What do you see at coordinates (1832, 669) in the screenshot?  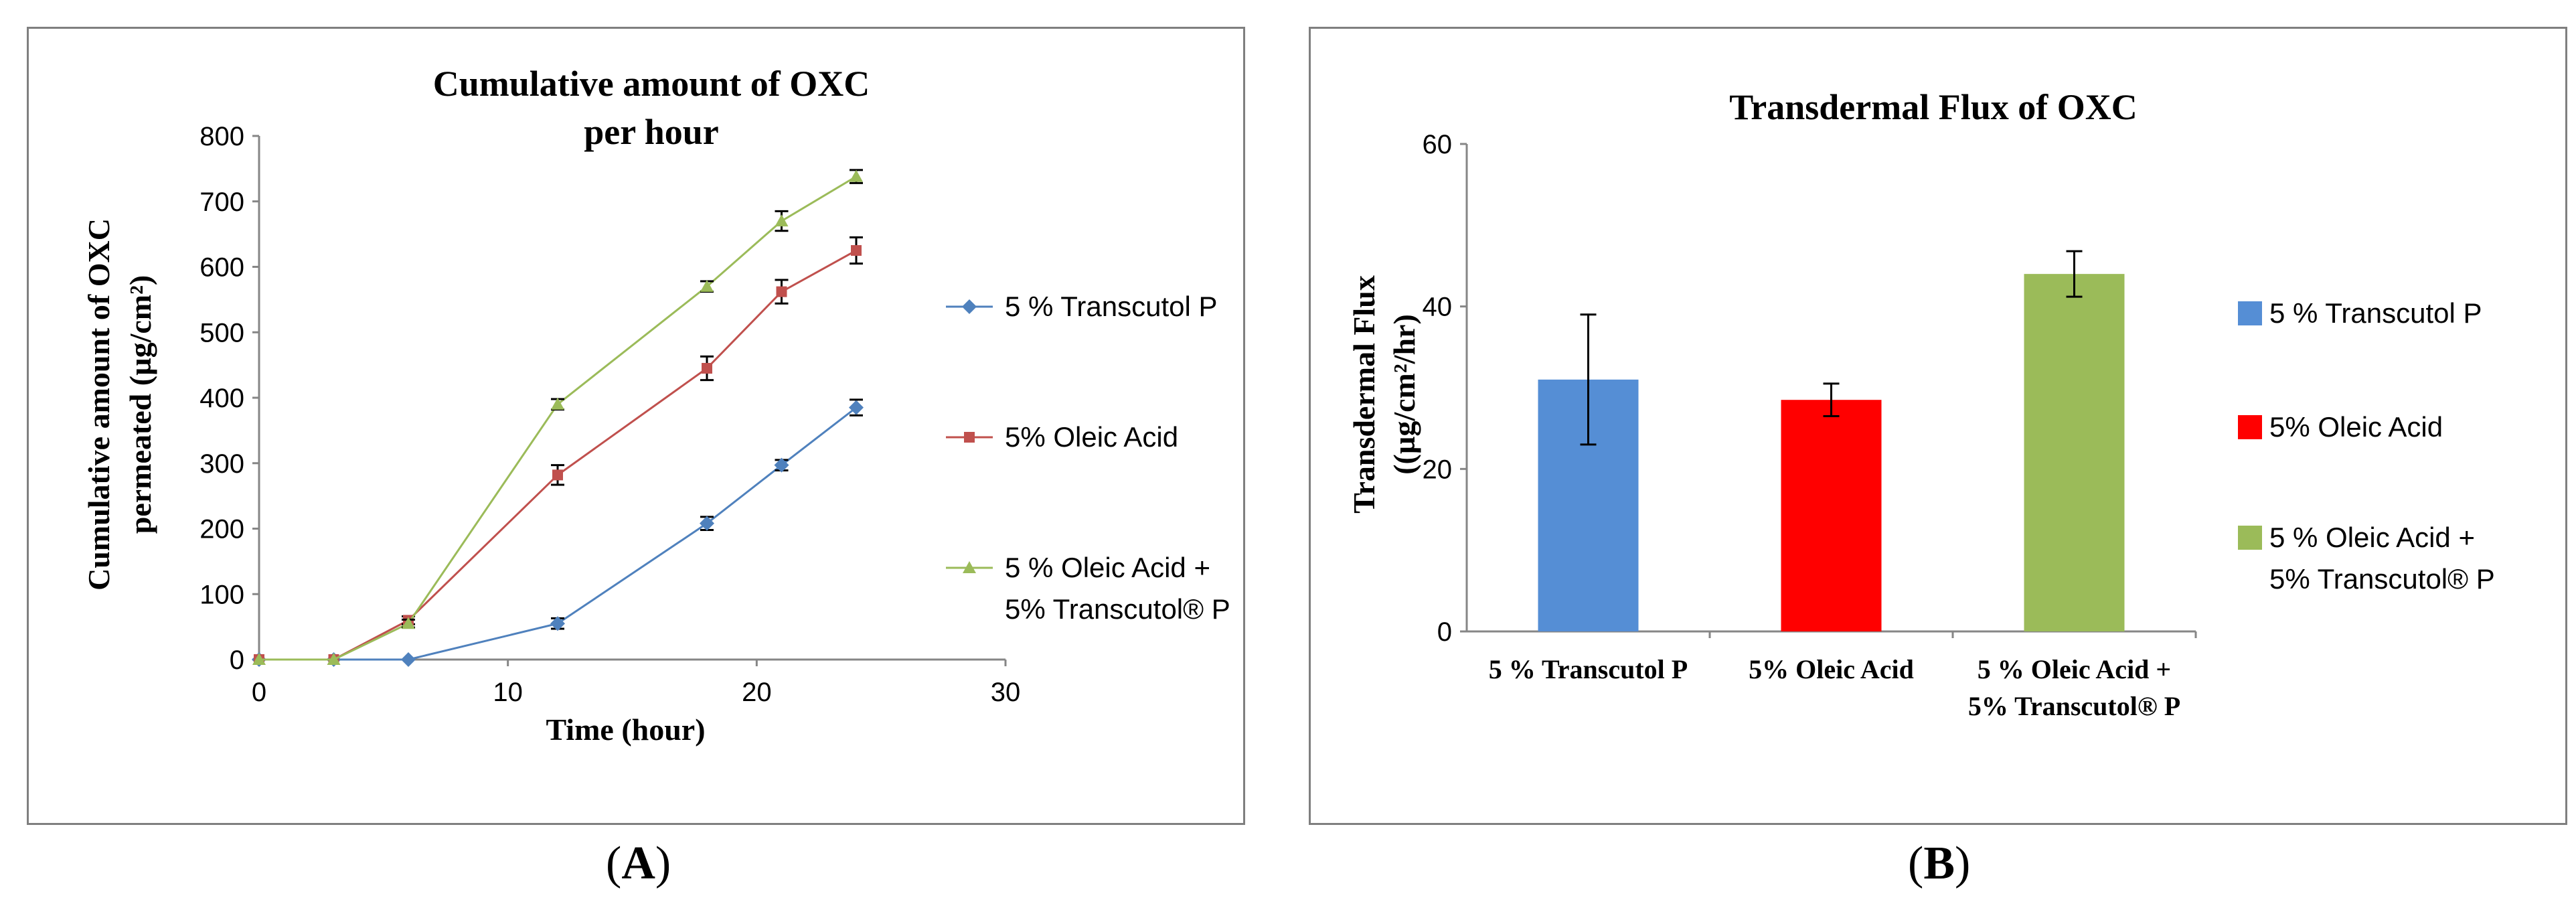 I see `chart-b-category-label: 5% Oleic Acid` at bounding box center [1832, 669].